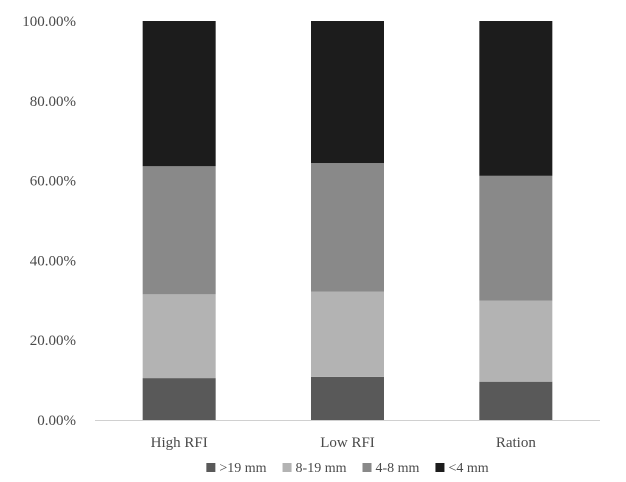 The height and width of the screenshot is (482, 626). I want to click on x-axis: High RFI Low RFI Ration, so click(347, 435).